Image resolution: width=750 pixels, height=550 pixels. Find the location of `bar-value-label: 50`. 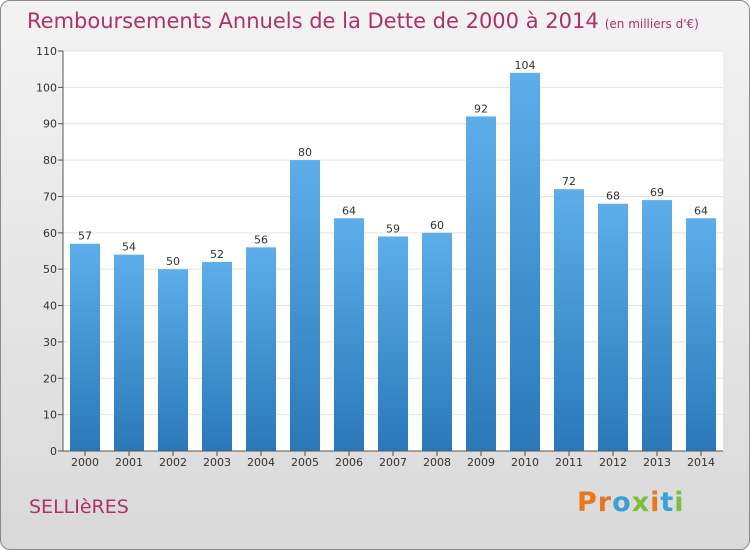

bar-value-label: 50 is located at coordinates (173, 261).